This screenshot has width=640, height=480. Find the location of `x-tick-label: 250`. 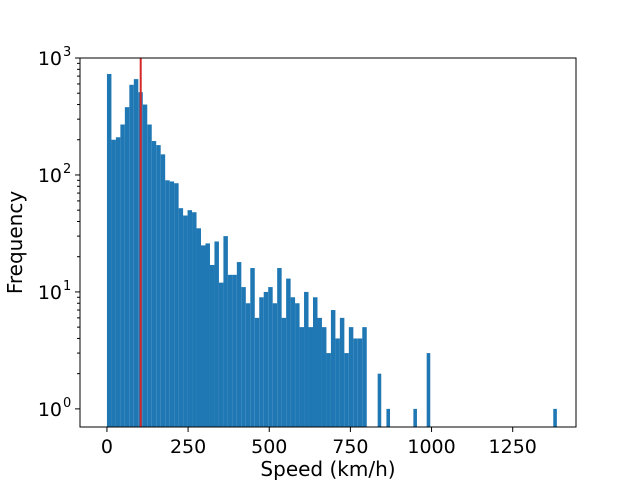

x-tick-label: 250 is located at coordinates (188, 447).